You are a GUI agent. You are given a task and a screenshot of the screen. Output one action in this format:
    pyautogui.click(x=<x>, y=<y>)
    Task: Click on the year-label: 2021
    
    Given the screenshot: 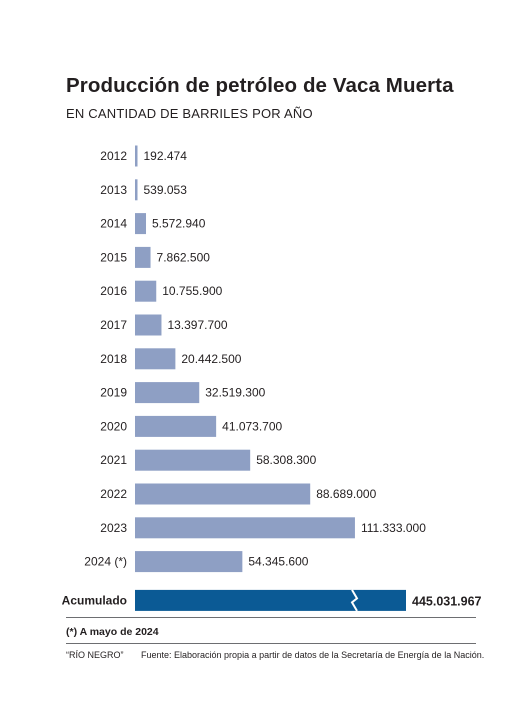 What is the action you would take?
    pyautogui.click(x=113, y=460)
    